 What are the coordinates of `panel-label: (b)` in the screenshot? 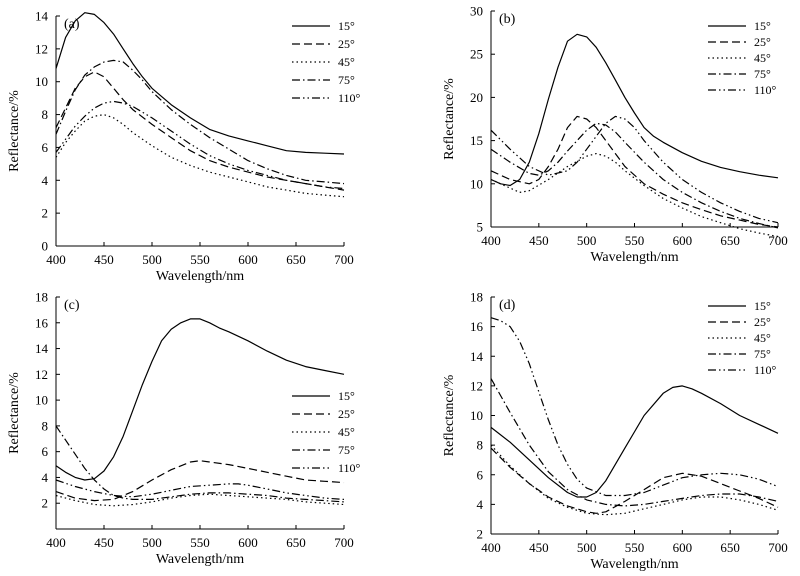 It's located at (507, 19).